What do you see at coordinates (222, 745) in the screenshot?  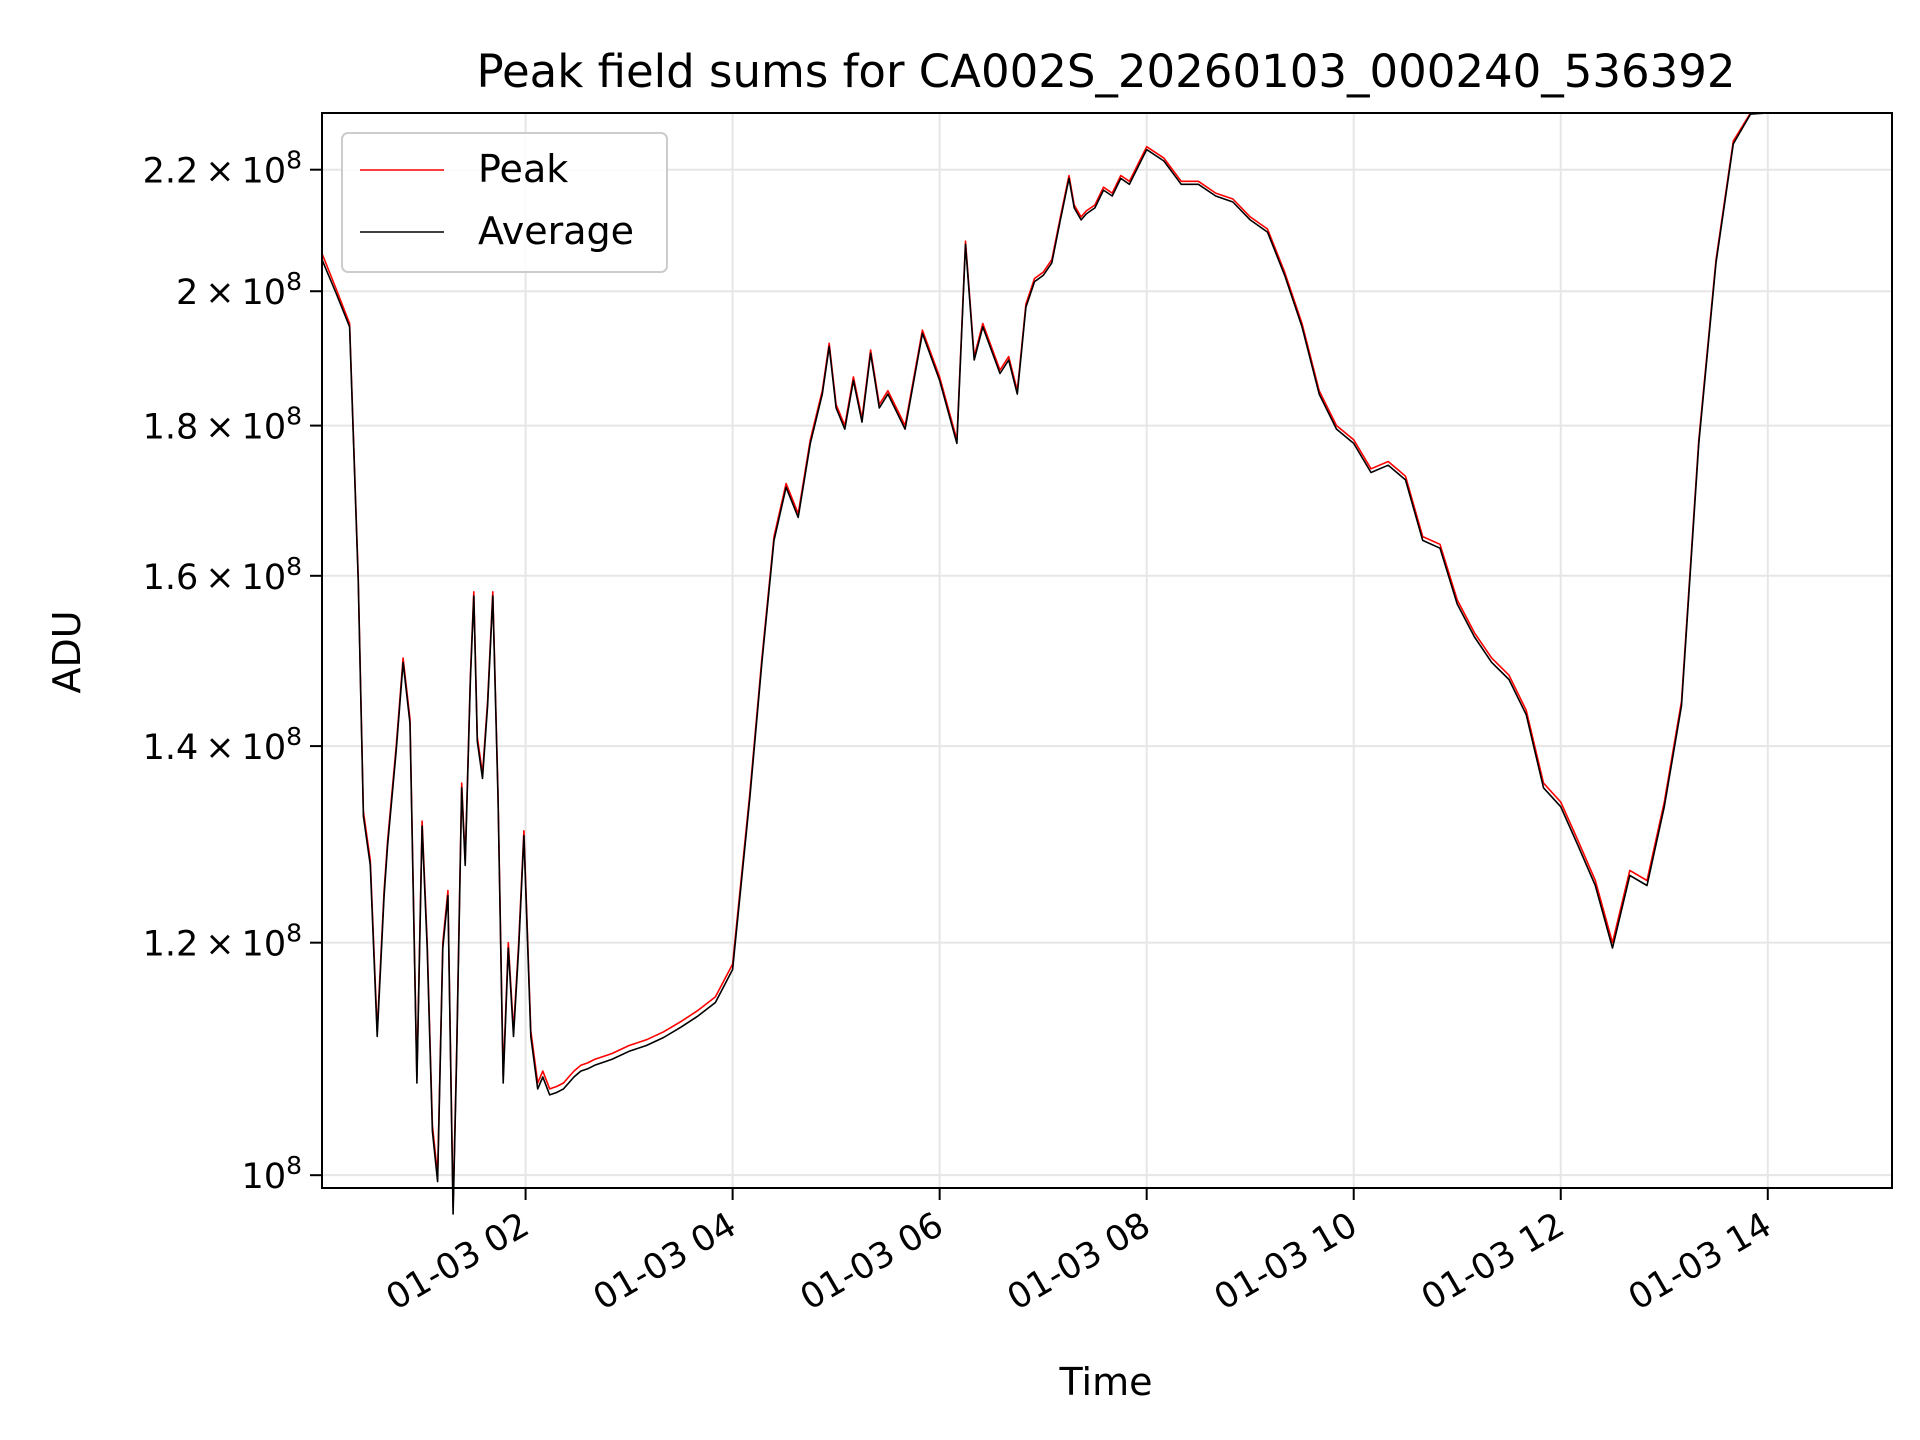 I see `y-tick-label: 1.4 × 108` at bounding box center [222, 745].